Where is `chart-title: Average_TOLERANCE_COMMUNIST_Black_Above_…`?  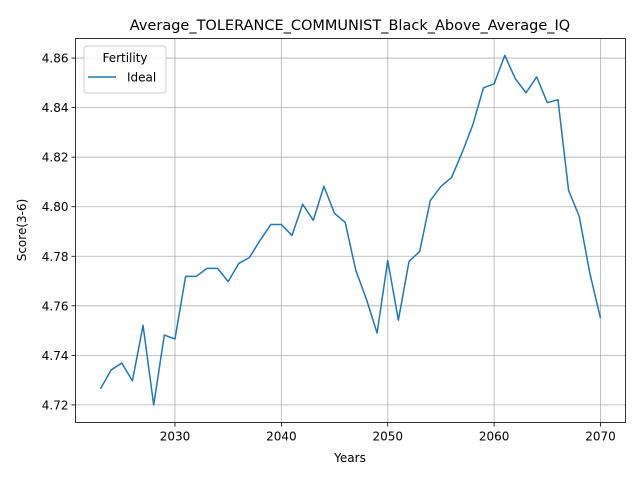 chart-title: Average_TOLERANCE_COMMUNIST_Black_Above_… is located at coordinates (350, 26).